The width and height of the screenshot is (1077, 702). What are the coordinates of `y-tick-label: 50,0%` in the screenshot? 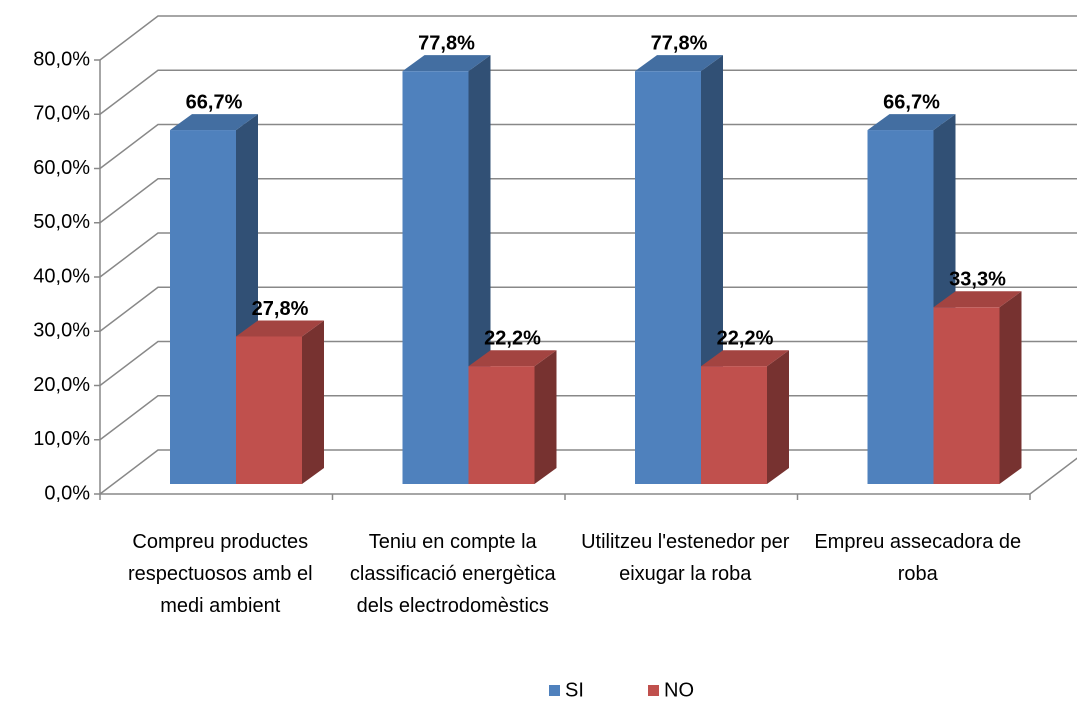 It's located at (61, 222).